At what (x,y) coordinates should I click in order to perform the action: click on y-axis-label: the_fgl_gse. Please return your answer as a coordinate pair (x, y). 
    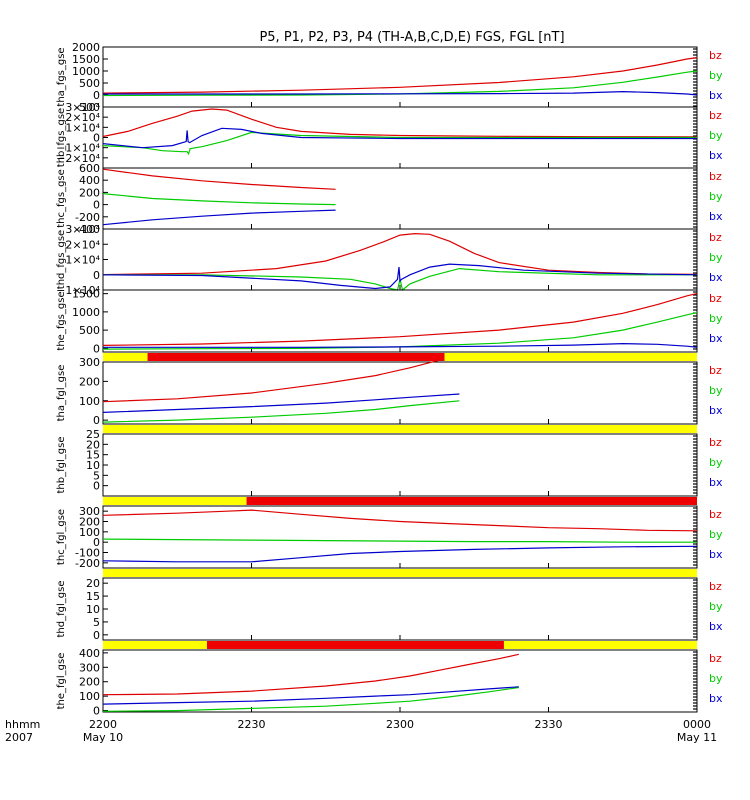
    Looking at the image, I should click on (61, 681).